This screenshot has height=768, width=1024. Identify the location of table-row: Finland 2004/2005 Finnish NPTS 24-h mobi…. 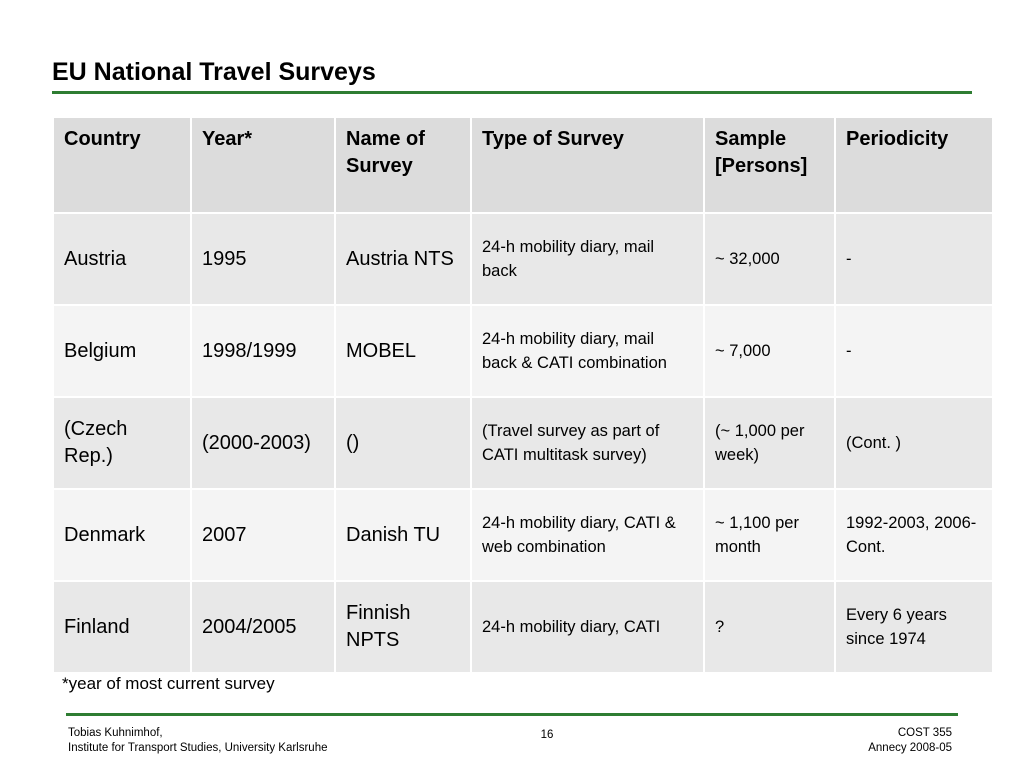
(523, 627).